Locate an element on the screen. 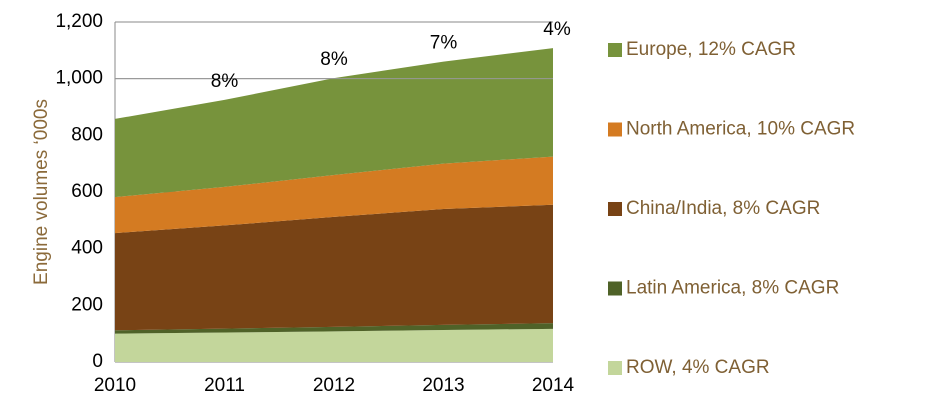 The image size is (945, 408). annotation: 4% is located at coordinates (557, 29).